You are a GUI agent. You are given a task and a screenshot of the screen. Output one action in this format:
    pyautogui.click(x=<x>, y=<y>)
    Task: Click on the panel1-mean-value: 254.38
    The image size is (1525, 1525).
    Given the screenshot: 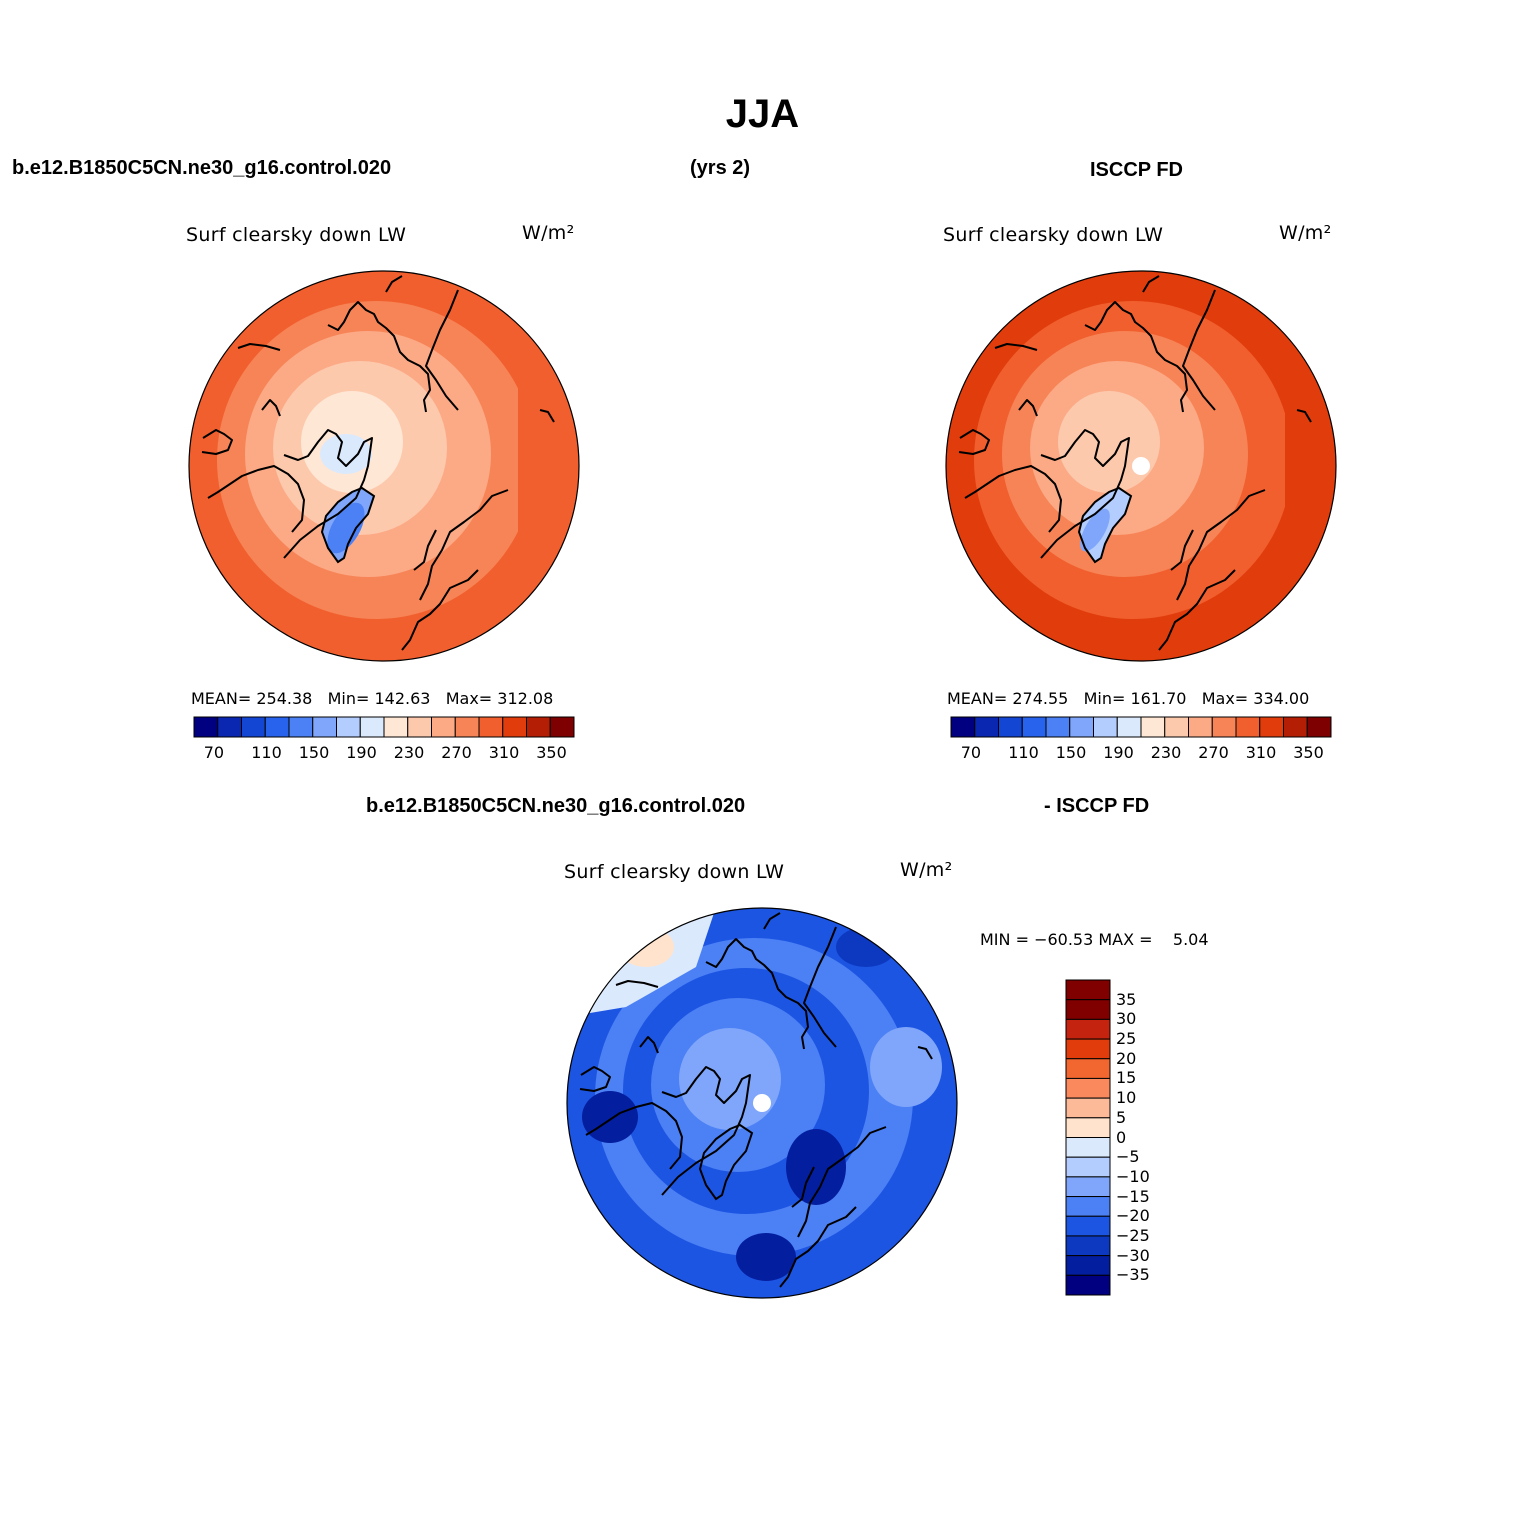 What is the action you would take?
    pyautogui.click(x=284, y=698)
    